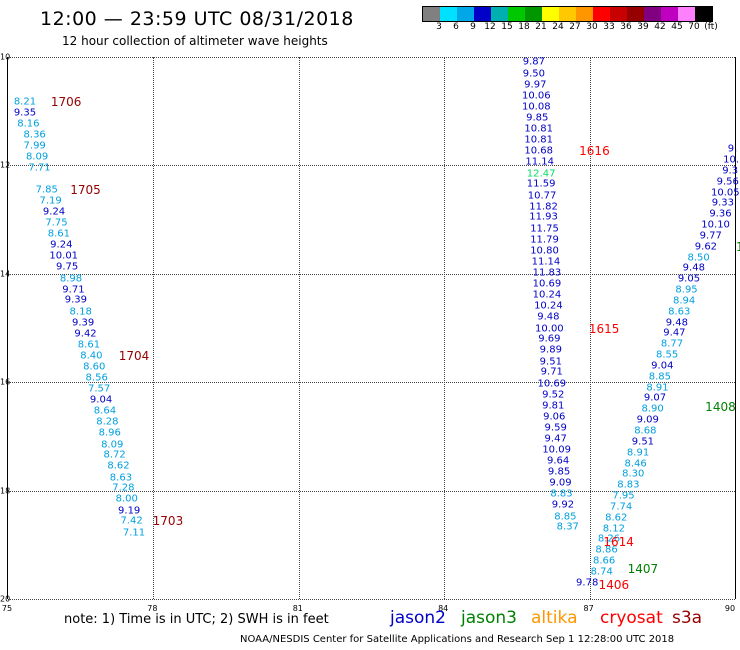 This screenshot has height=650, width=740. I want to click on wave-height-value: 11.59, so click(541, 184).